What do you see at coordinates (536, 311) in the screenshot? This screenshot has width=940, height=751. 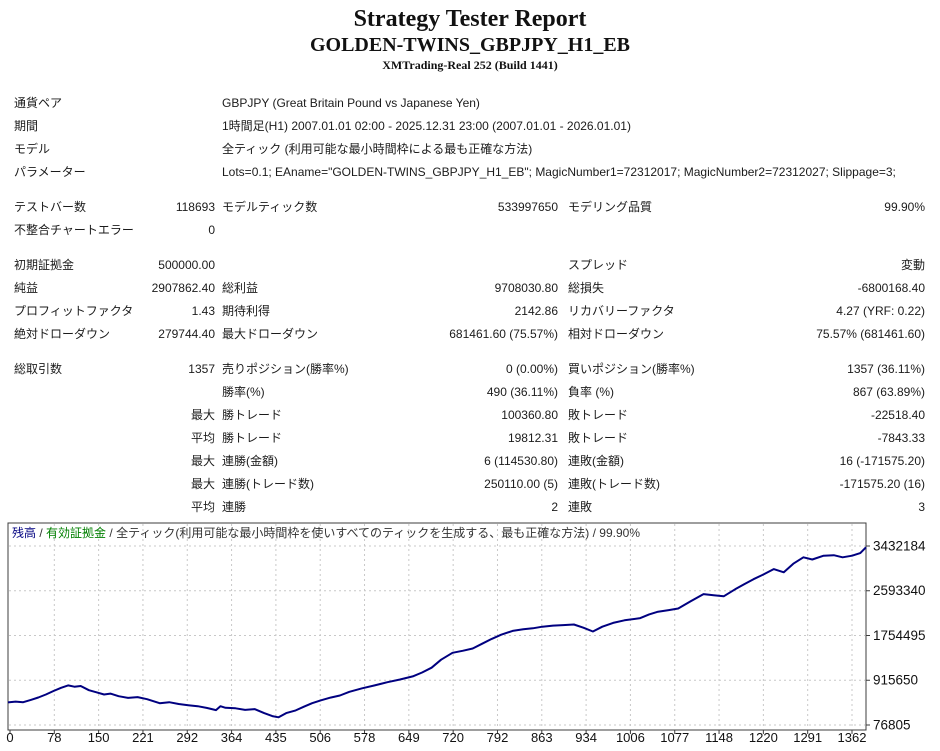 I see `stat-value: 2142.86` at bounding box center [536, 311].